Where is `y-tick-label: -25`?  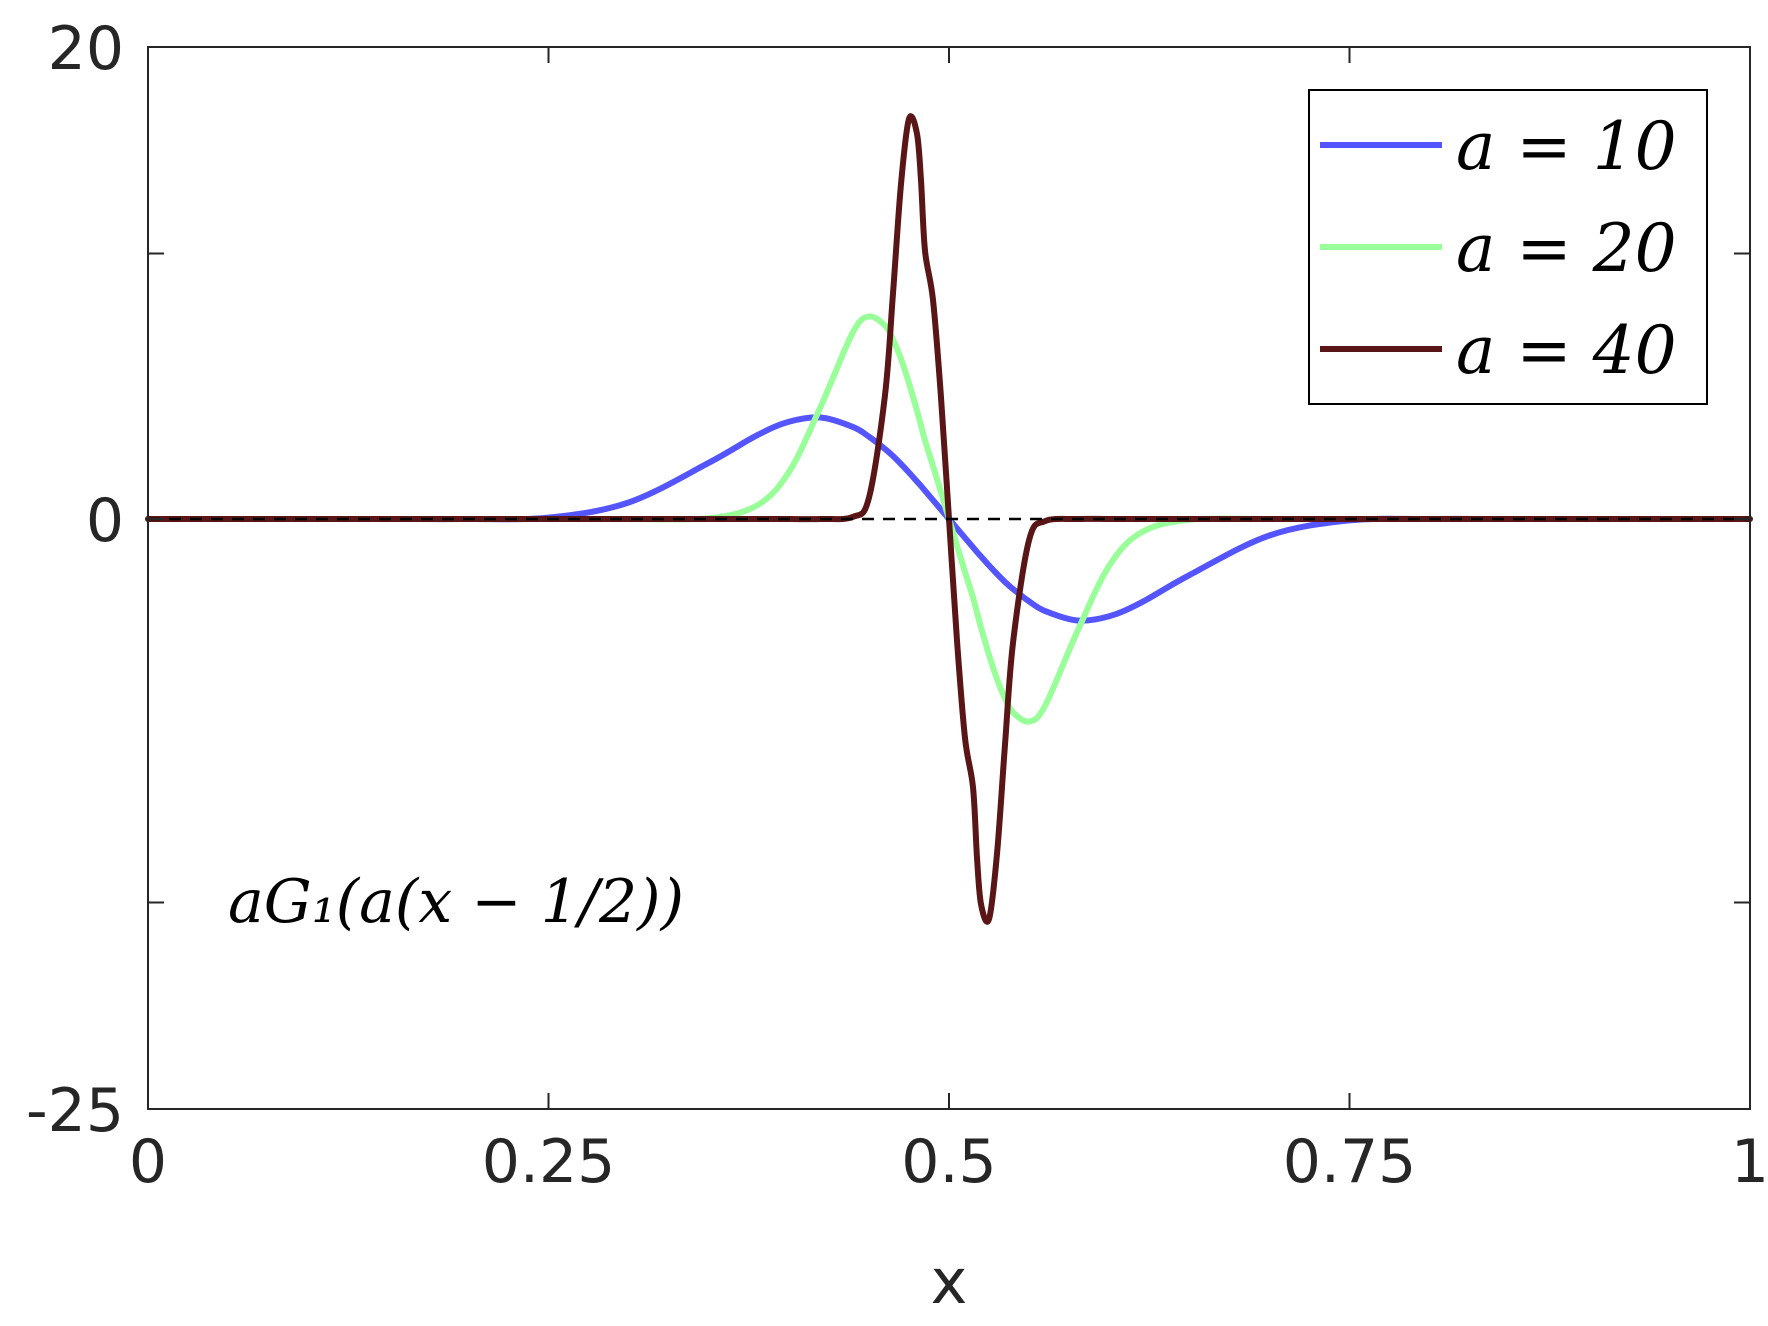 y-tick-label: -25 is located at coordinates (75, 1111).